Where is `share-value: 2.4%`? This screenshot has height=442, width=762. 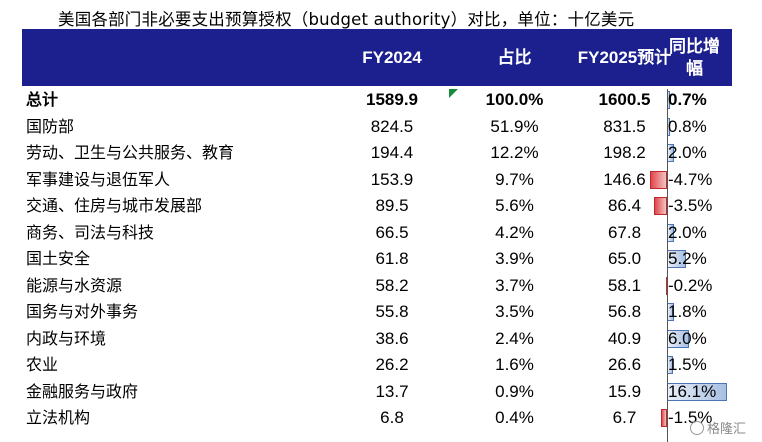
share-value: 2.4% is located at coordinates (514, 338).